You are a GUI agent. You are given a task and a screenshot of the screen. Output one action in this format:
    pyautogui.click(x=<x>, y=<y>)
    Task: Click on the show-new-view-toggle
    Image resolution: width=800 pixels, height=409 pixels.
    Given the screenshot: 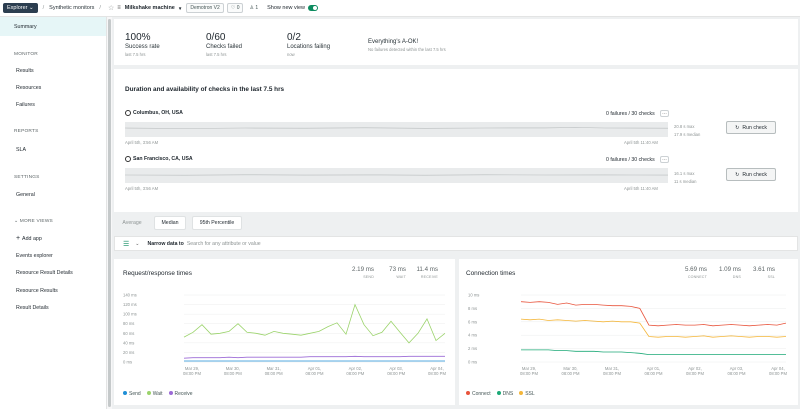 What is the action you would take?
    pyautogui.click(x=313, y=8)
    